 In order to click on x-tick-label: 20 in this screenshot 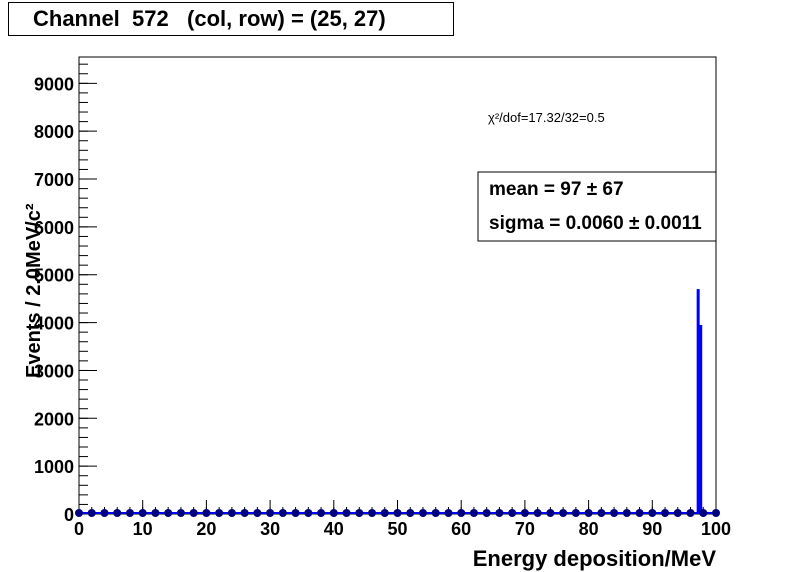, I will do `click(206, 529)`.